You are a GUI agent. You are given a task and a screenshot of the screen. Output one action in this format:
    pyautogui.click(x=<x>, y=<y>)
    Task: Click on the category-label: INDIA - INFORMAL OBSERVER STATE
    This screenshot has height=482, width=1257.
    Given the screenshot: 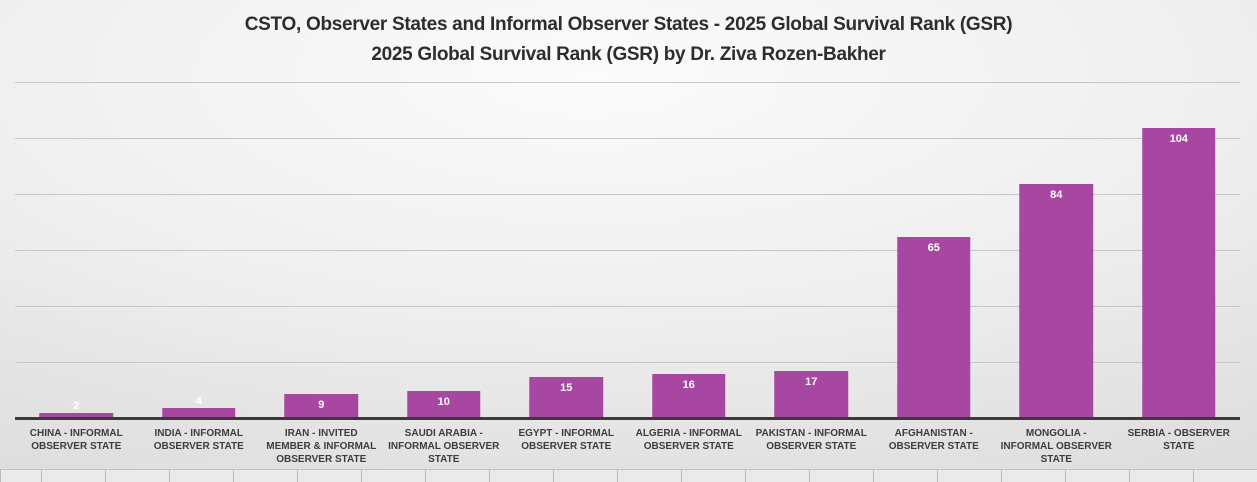 What is the action you would take?
    pyautogui.click(x=198, y=440)
    